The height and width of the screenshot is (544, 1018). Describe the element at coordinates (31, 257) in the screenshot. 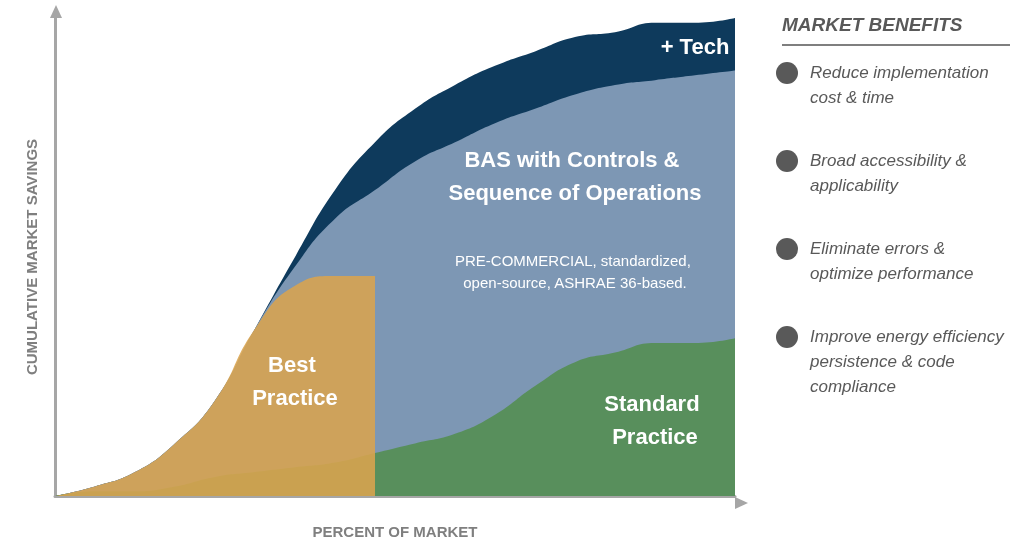

I see `y-axis-title: CUMULATIVE MARKET SAVINGS` at that location.